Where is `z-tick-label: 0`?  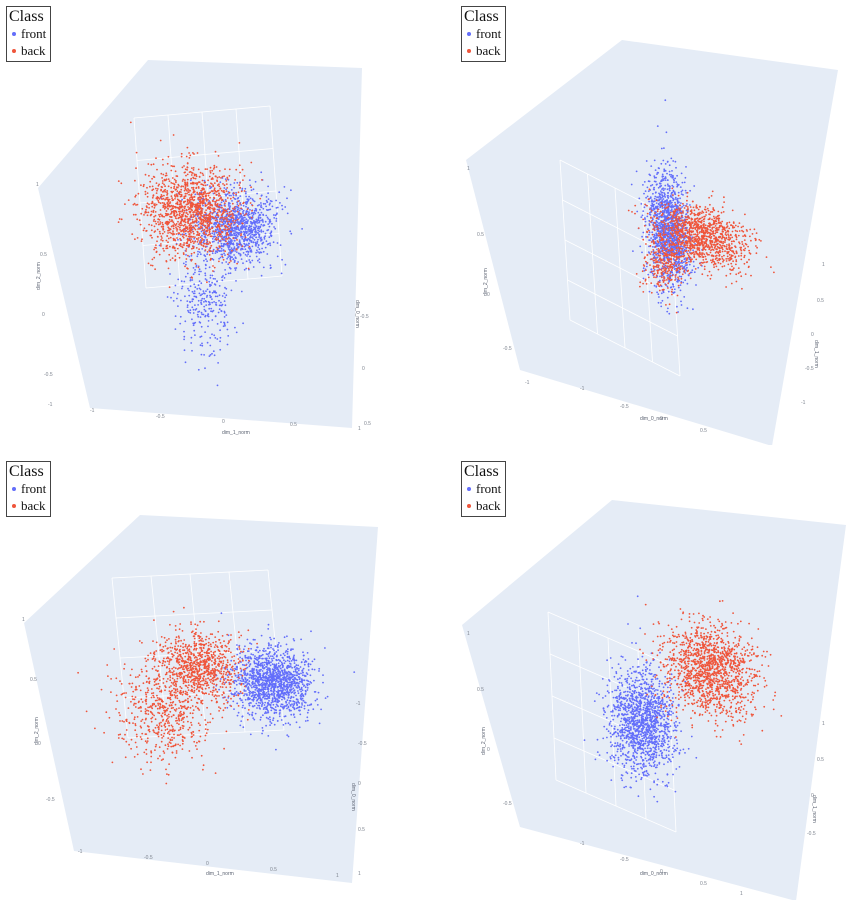 z-tick-label: 0 is located at coordinates (43, 315).